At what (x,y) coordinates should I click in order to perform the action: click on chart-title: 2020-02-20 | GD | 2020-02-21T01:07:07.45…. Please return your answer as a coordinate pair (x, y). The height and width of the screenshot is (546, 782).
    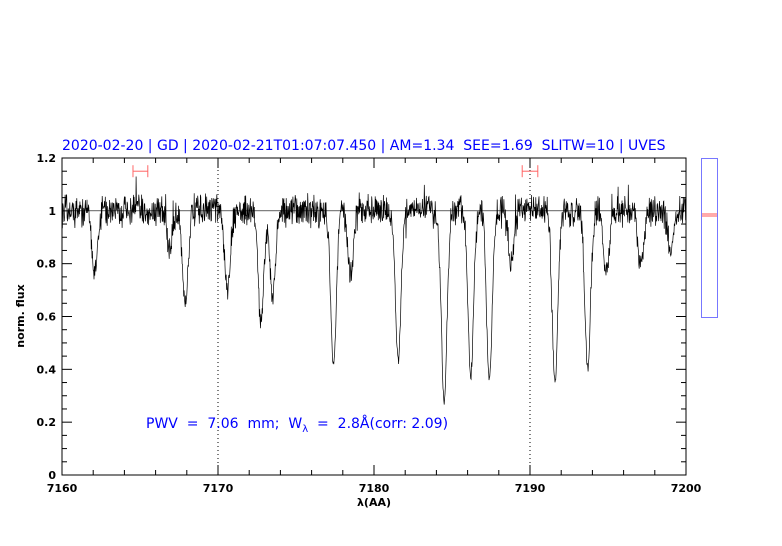
    Looking at the image, I should click on (364, 146).